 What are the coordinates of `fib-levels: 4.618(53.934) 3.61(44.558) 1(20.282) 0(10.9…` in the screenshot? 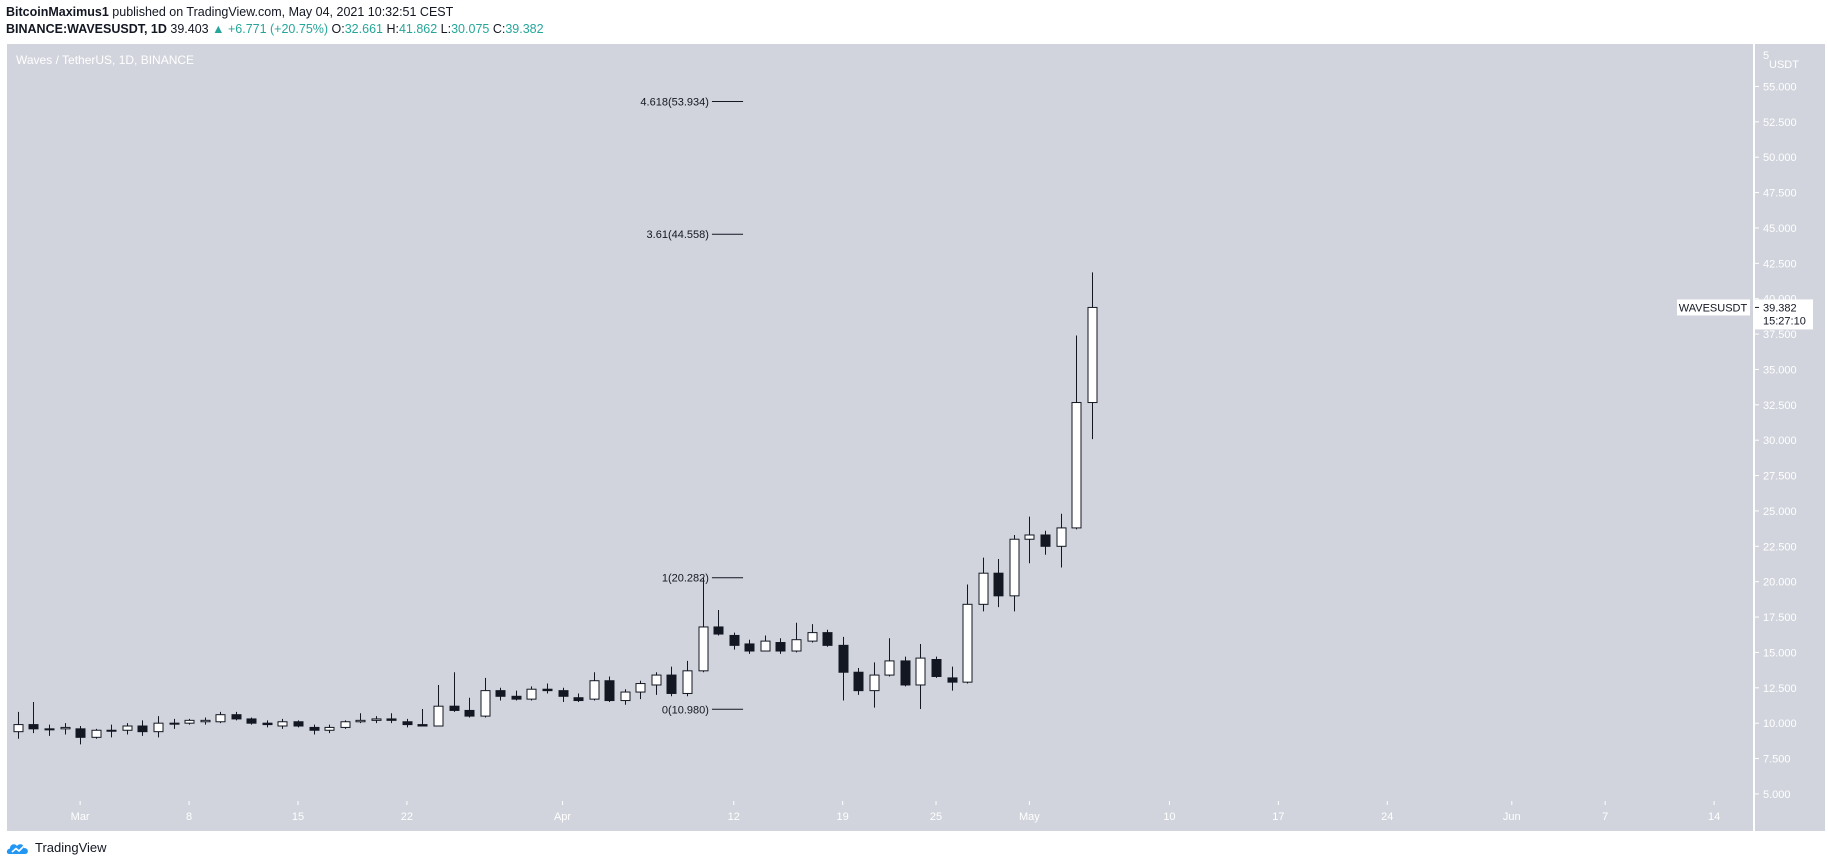 It's located at (692, 406).